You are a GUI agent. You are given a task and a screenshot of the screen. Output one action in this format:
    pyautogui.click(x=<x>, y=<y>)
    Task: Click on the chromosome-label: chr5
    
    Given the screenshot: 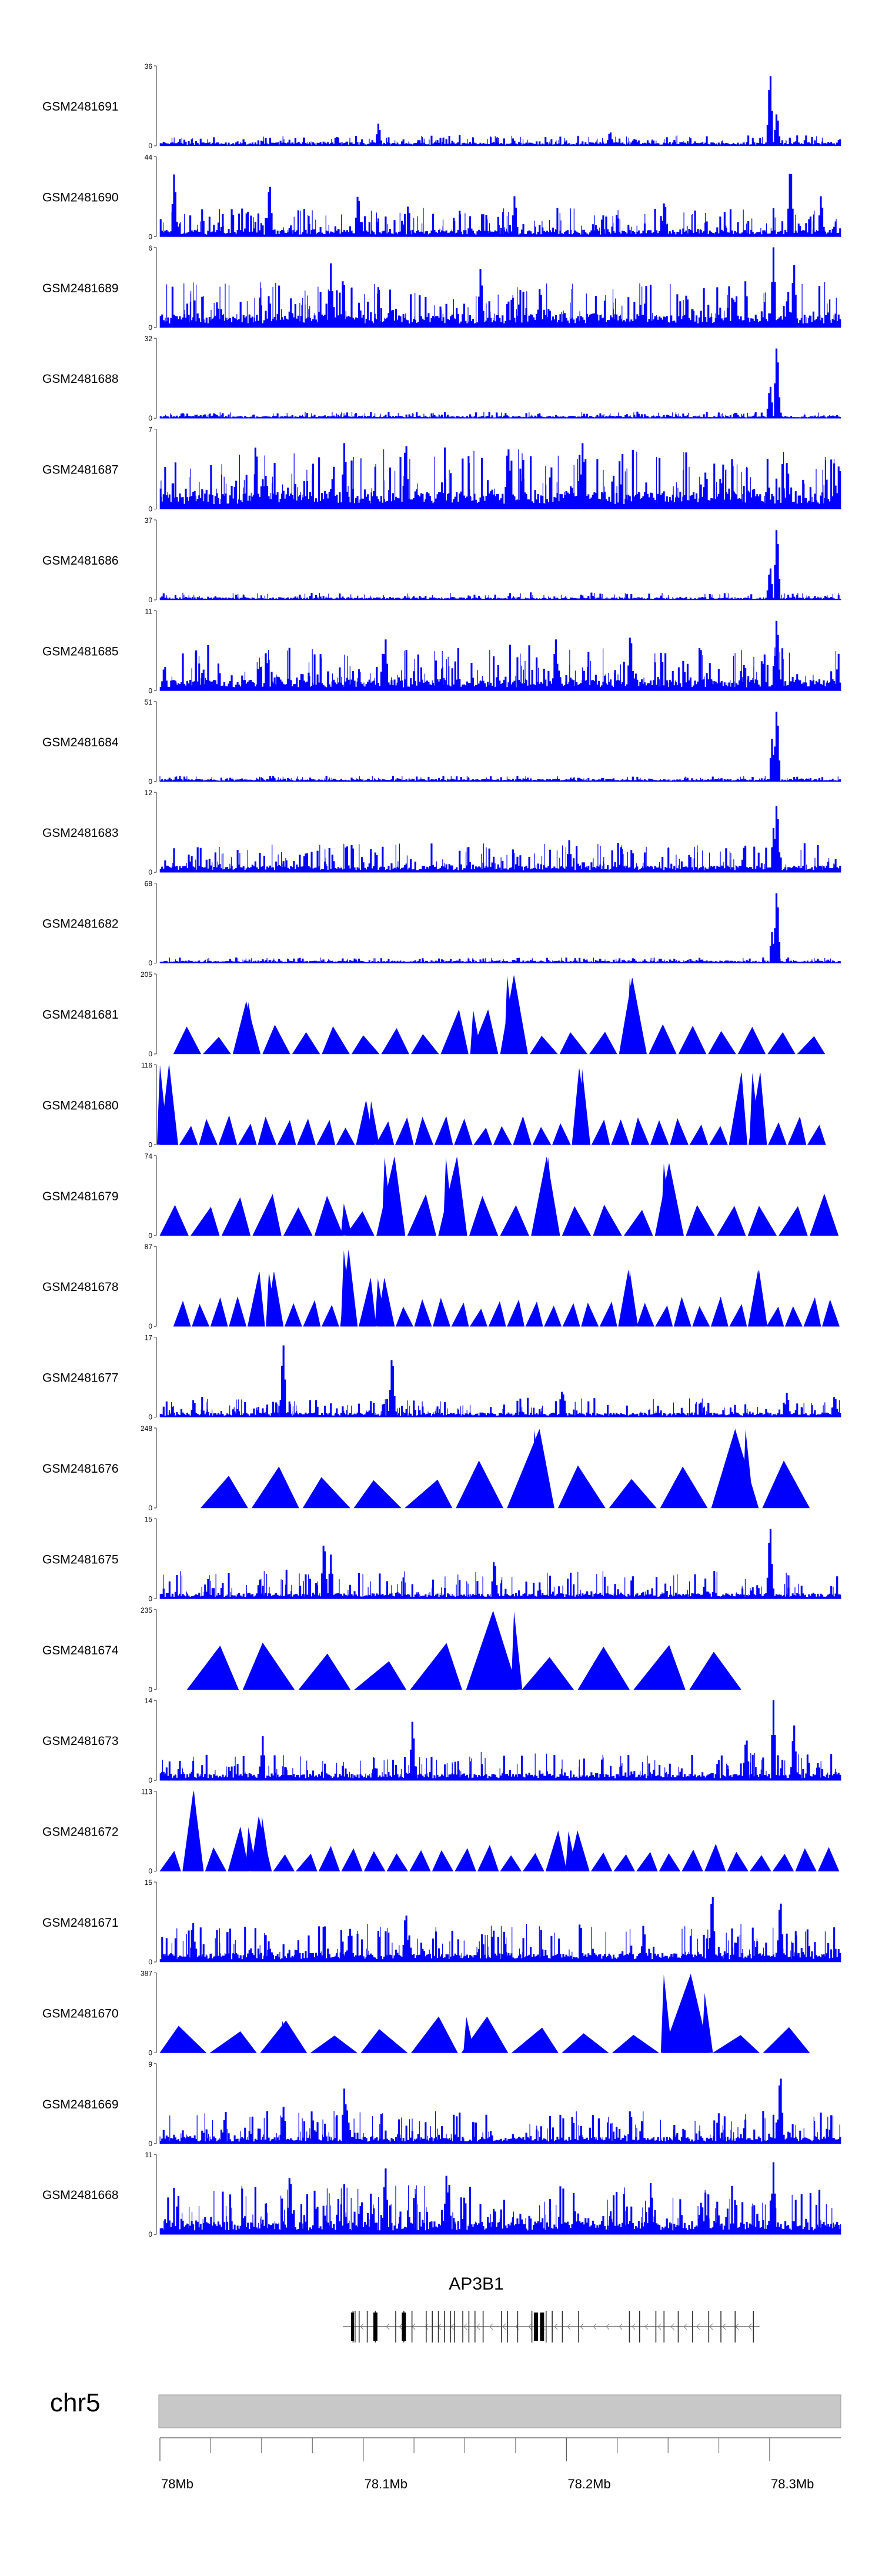 What is the action you would take?
    pyautogui.click(x=75, y=2402)
    